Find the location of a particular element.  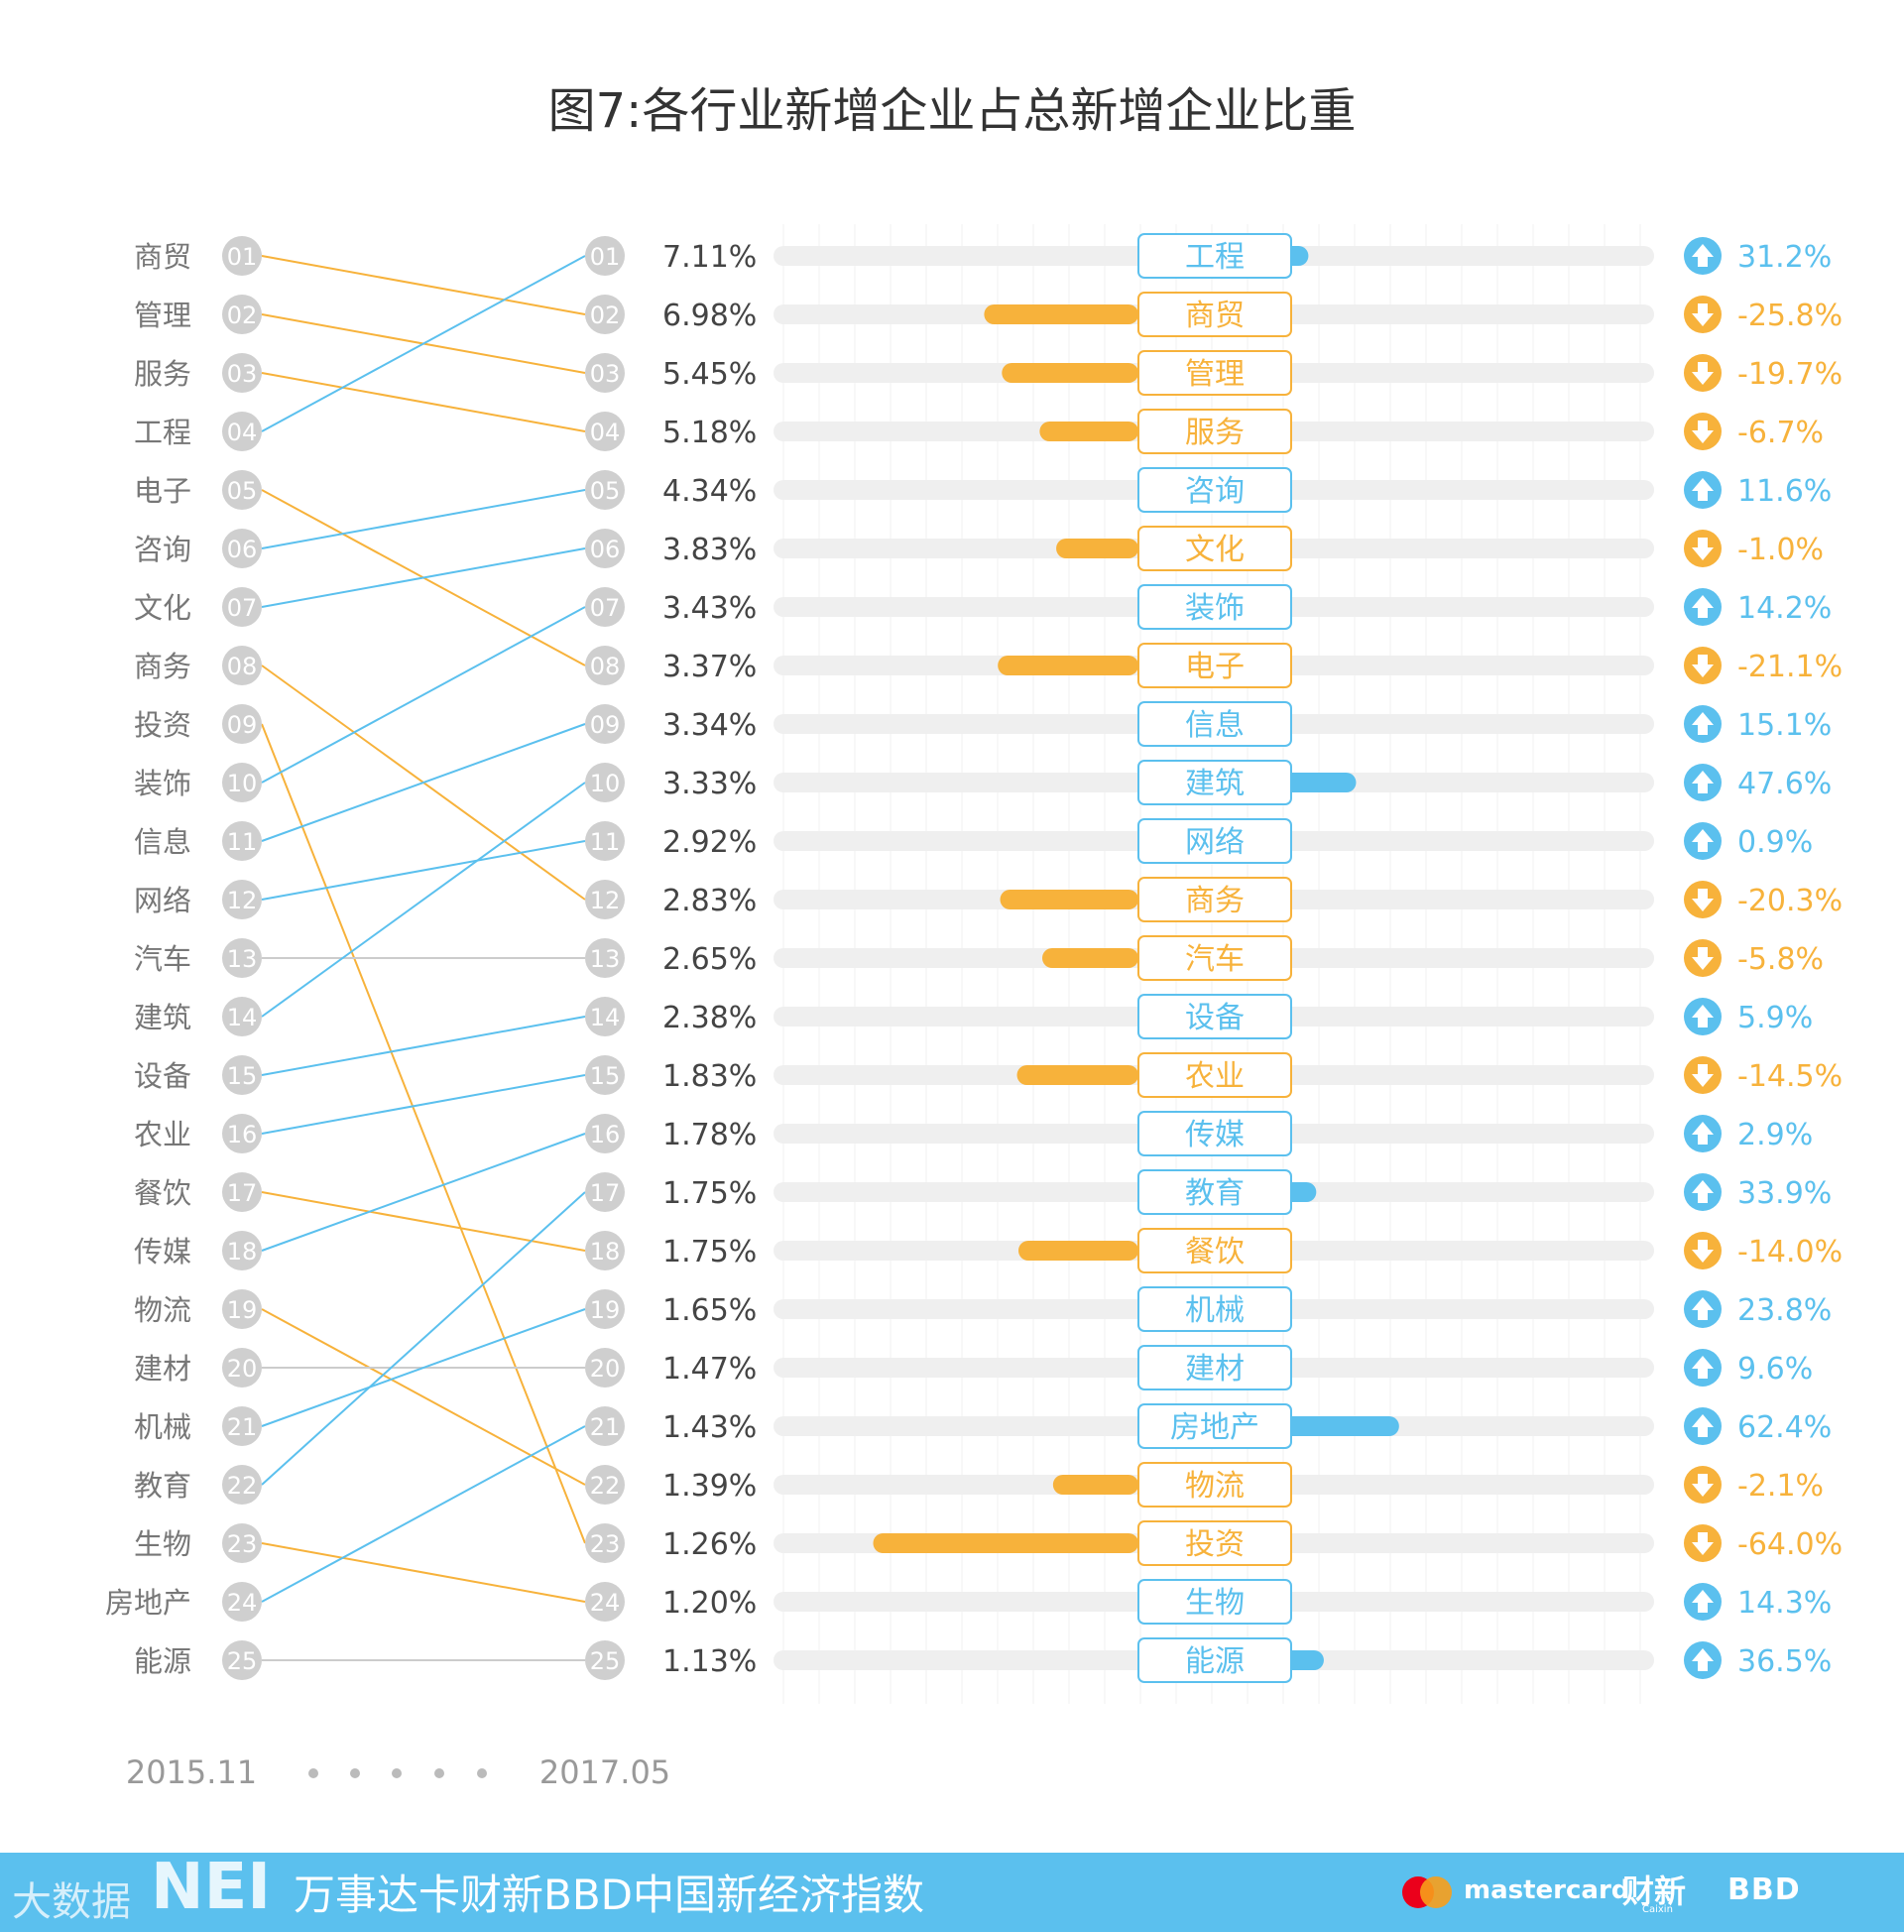

change-value-label: 2.9% is located at coordinates (1775, 1135).